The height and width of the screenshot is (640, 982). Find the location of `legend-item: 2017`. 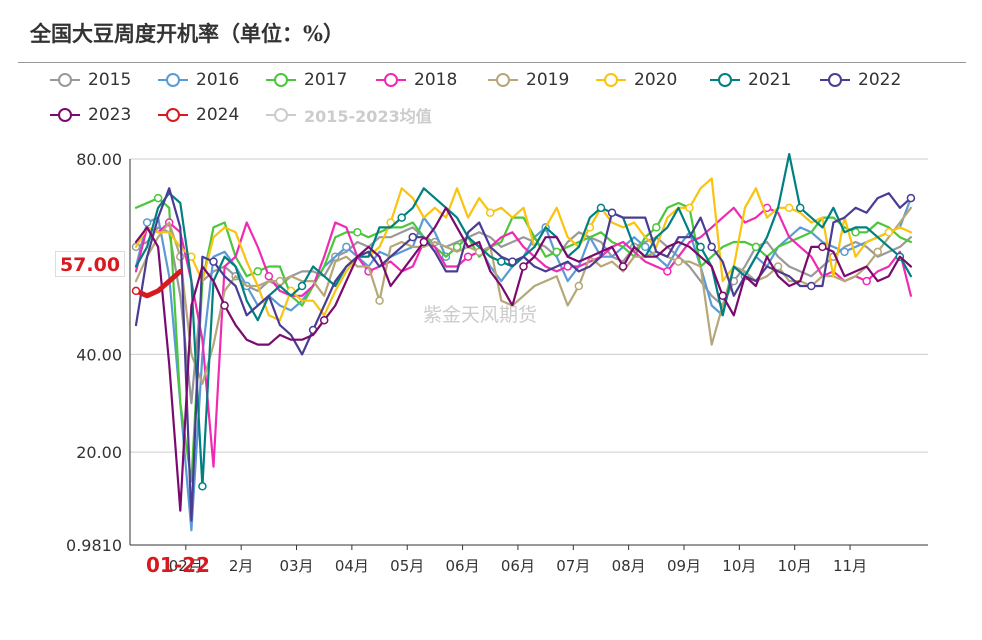

legend-item: 2017 is located at coordinates (306, 80).